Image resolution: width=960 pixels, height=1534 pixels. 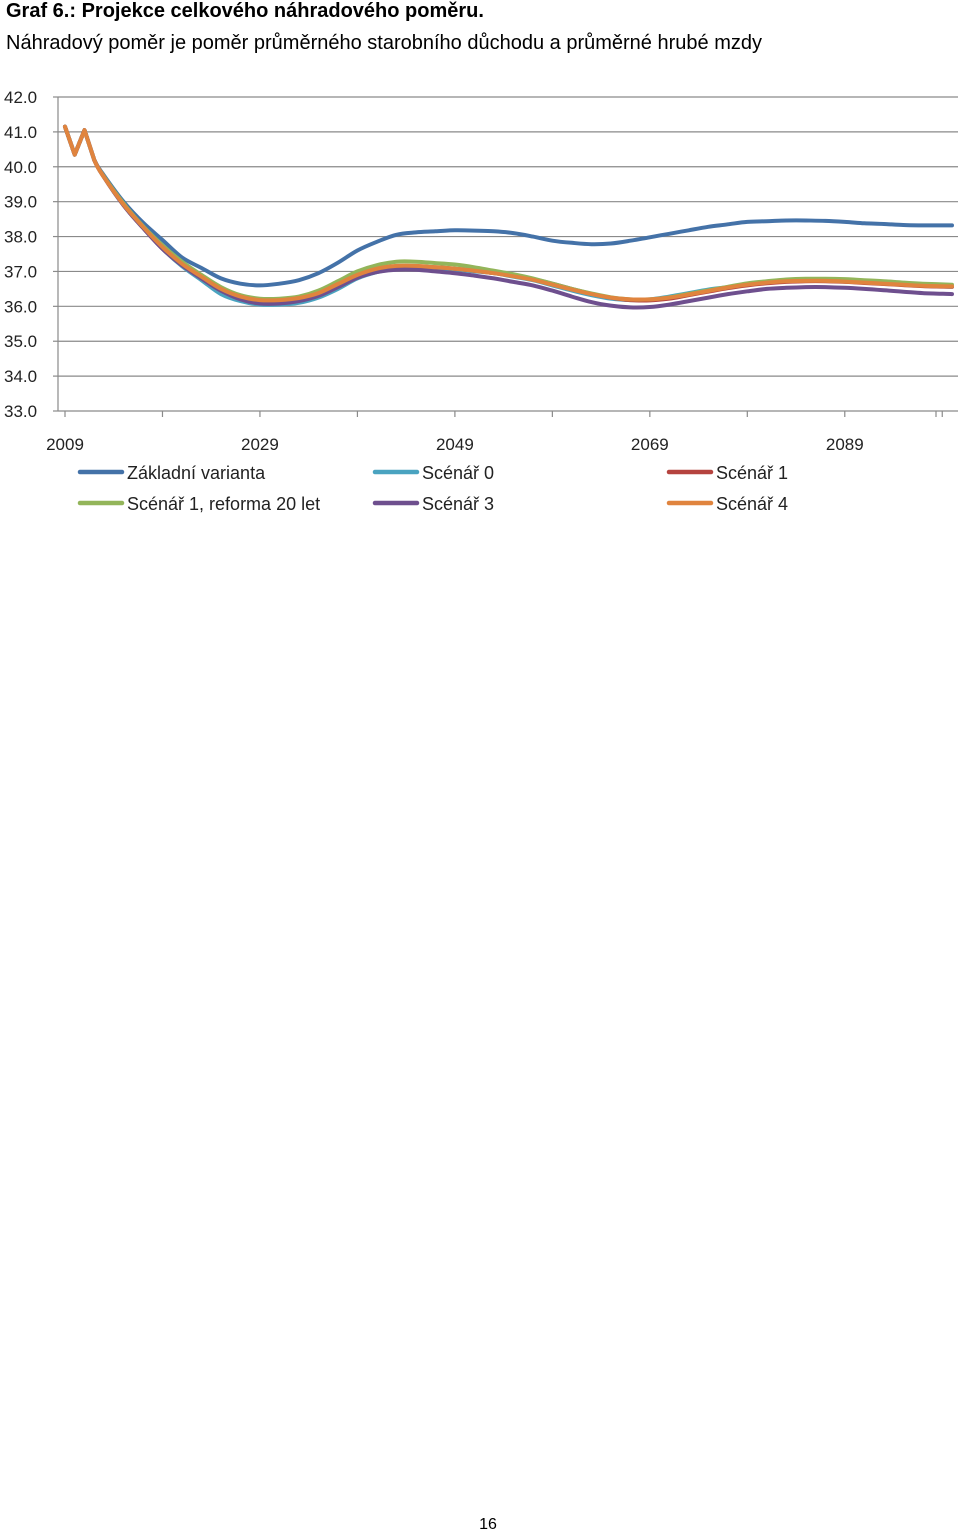 What do you see at coordinates (260, 444) in the screenshot?
I see `x-tick-label: 2029` at bounding box center [260, 444].